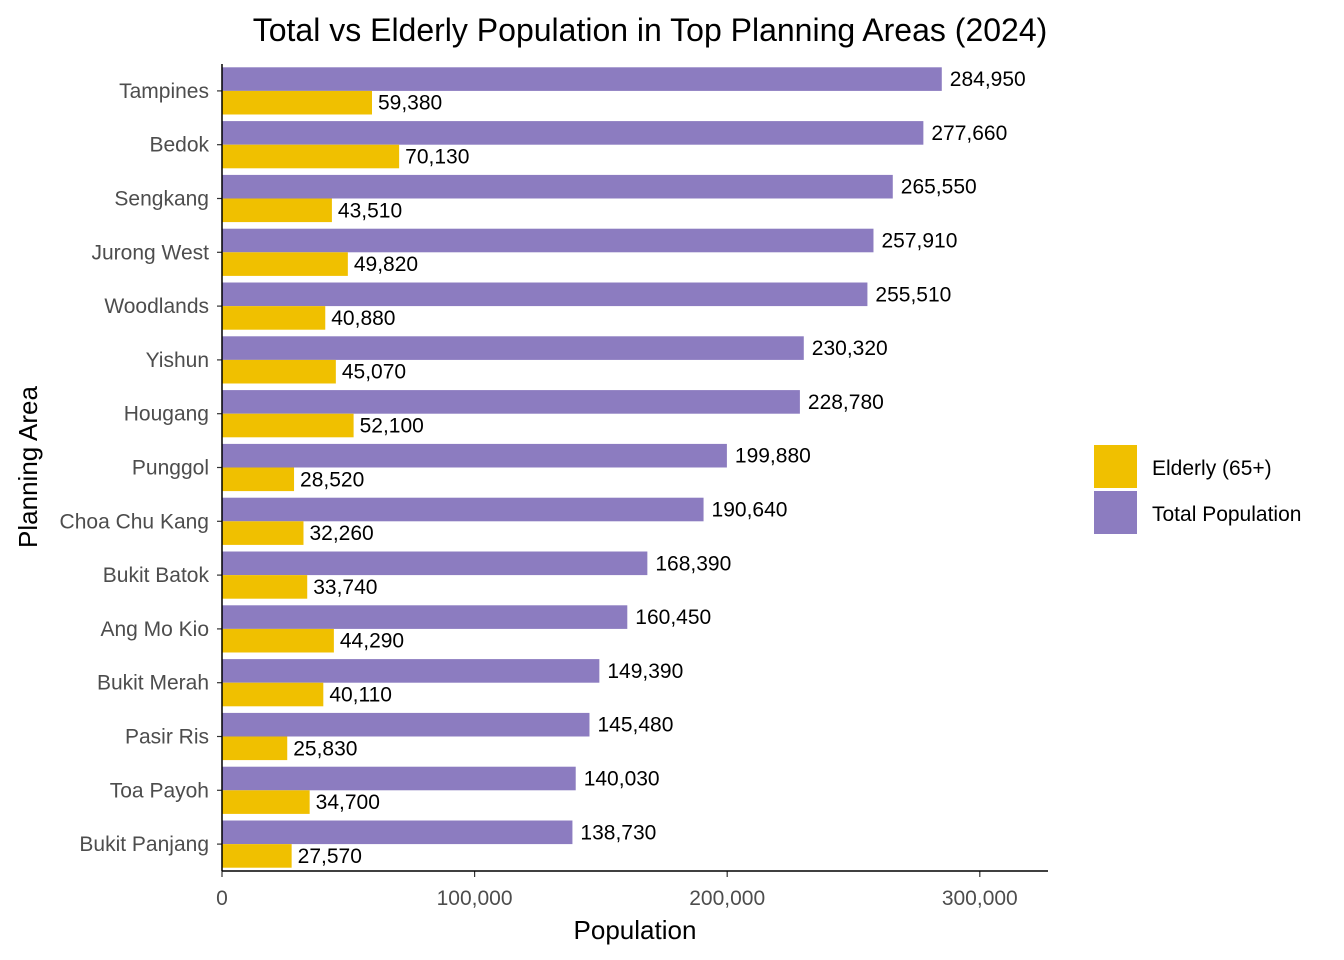 Image resolution: width=1344 pixels, height=960 pixels. What do you see at coordinates (727, 898) in the screenshot?
I see `x-tick-label-200000: 200,000` at bounding box center [727, 898].